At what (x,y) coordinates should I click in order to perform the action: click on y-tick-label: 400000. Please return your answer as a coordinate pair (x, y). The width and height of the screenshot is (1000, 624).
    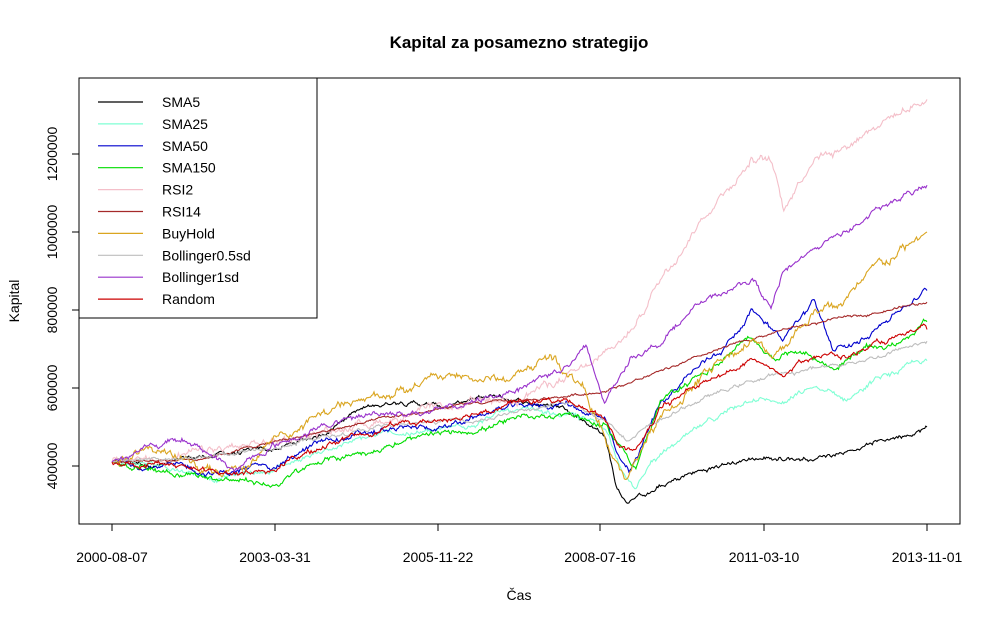
    Looking at the image, I should click on (52, 465).